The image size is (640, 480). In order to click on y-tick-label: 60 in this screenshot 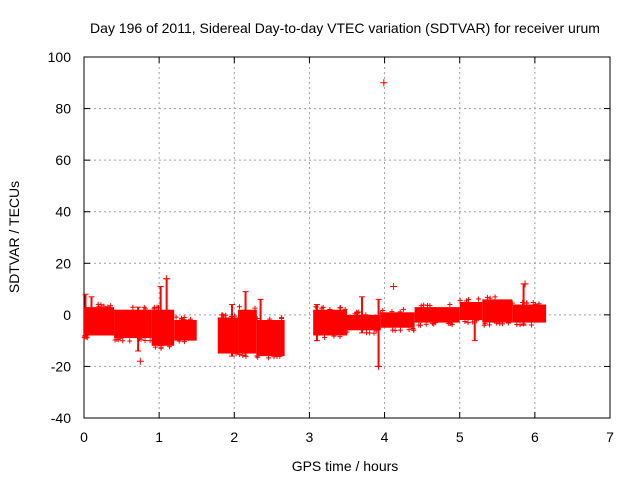, I will do `click(63, 160)`.